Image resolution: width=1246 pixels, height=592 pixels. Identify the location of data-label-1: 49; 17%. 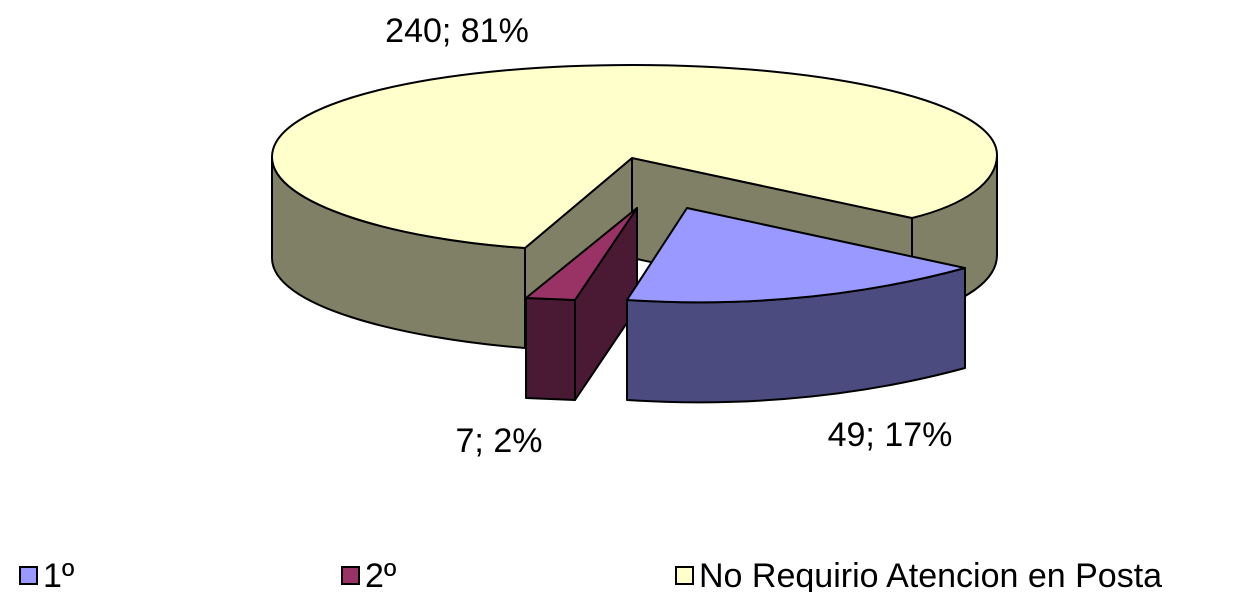
(890, 435).